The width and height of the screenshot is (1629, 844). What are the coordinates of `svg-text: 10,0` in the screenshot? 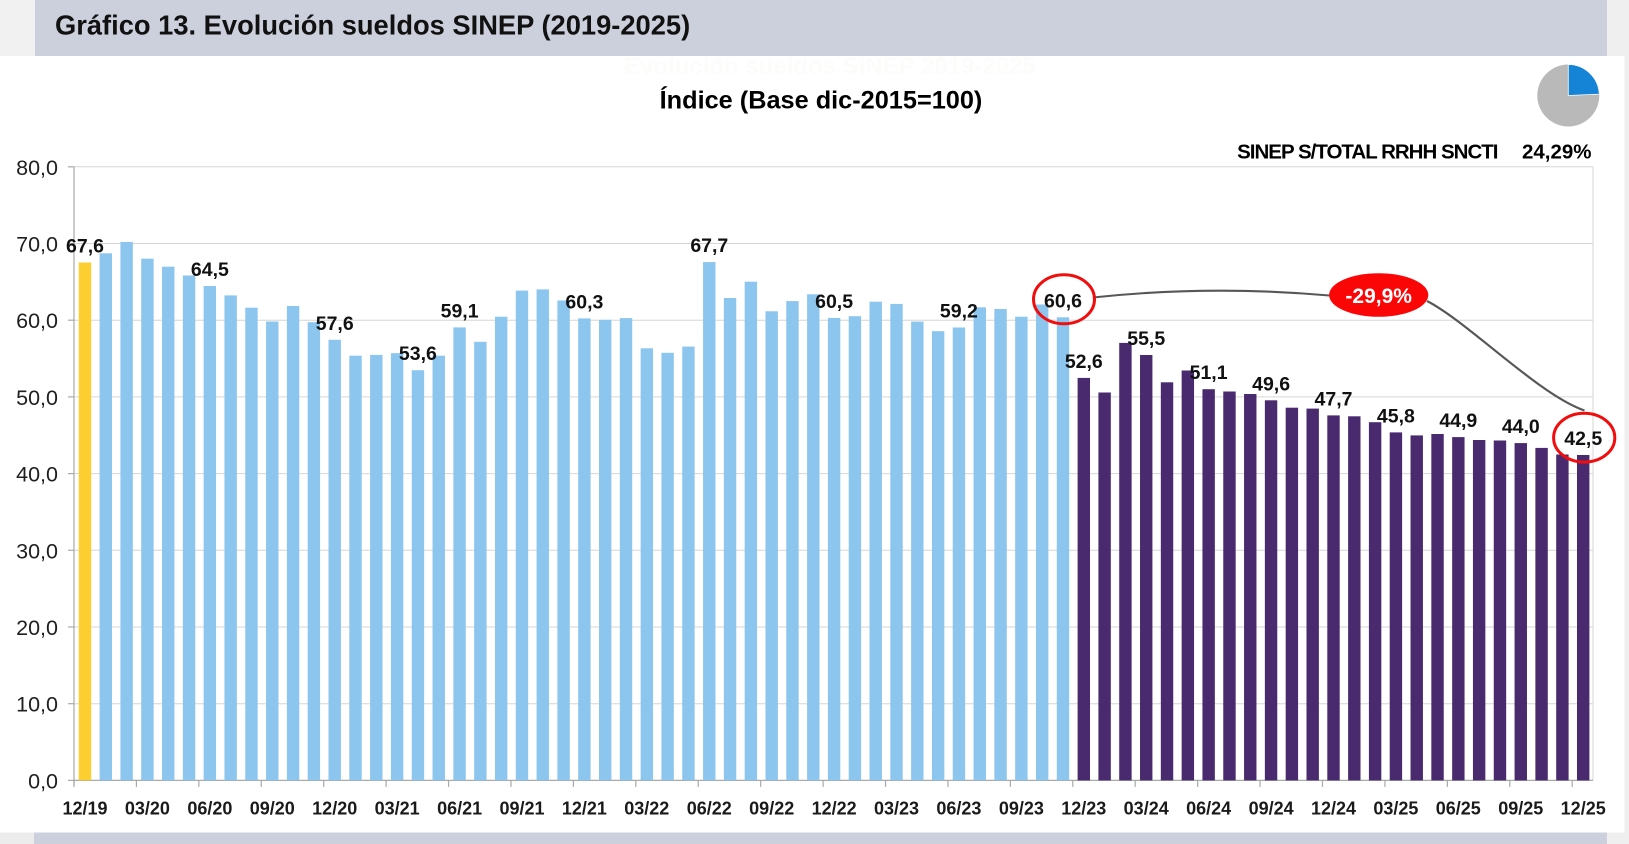 It's located at (37, 705).